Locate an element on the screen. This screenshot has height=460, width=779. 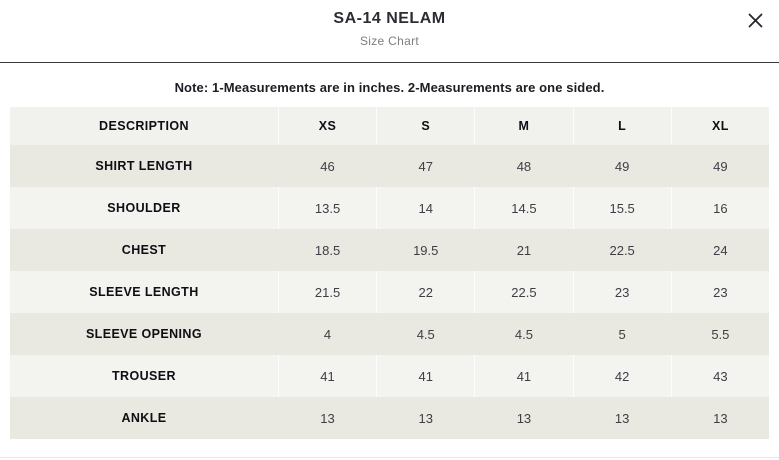
row-label: ANKLE is located at coordinates (144, 418).